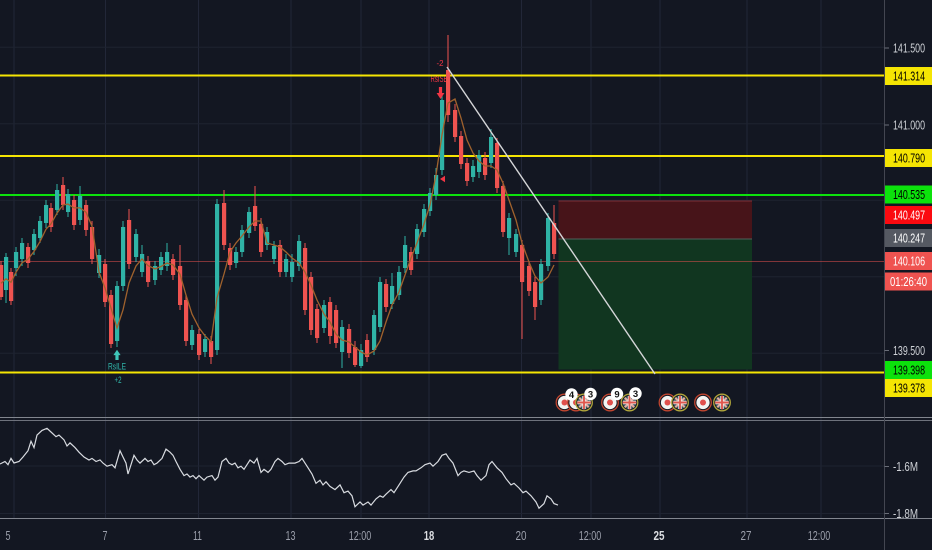  What do you see at coordinates (440, 63) in the screenshot?
I see `svg-text: -2` at bounding box center [440, 63].